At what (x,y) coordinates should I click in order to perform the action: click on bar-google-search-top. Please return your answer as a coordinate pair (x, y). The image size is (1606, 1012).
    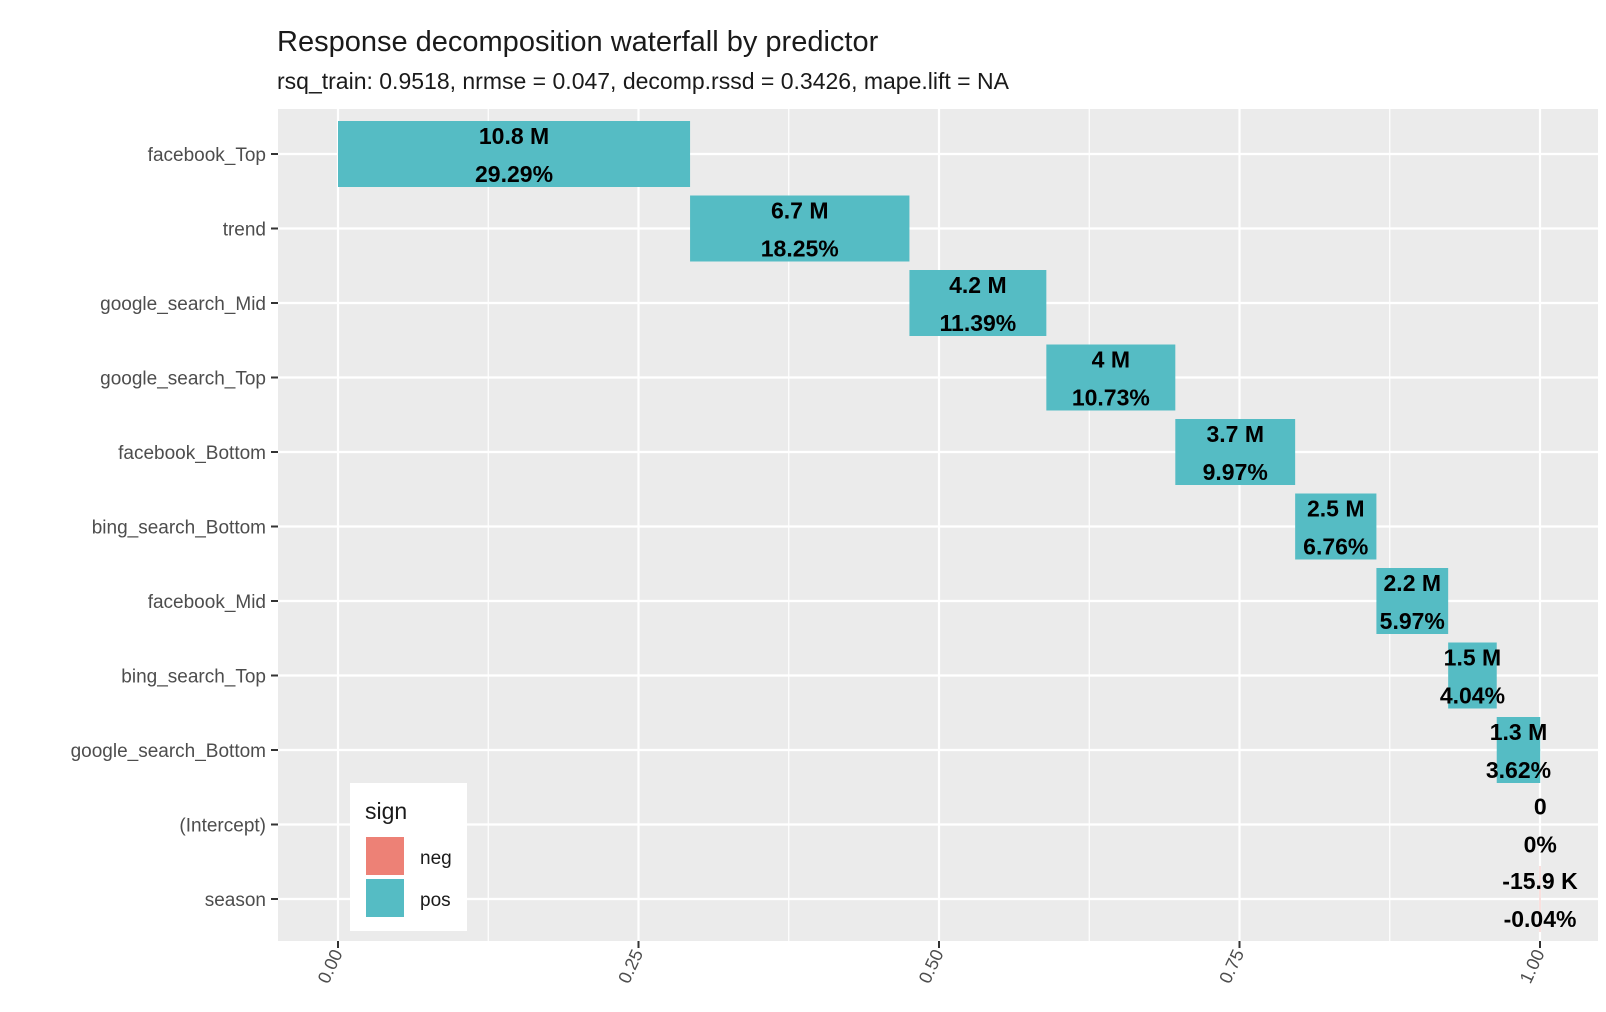
    Looking at the image, I should click on (1111, 377).